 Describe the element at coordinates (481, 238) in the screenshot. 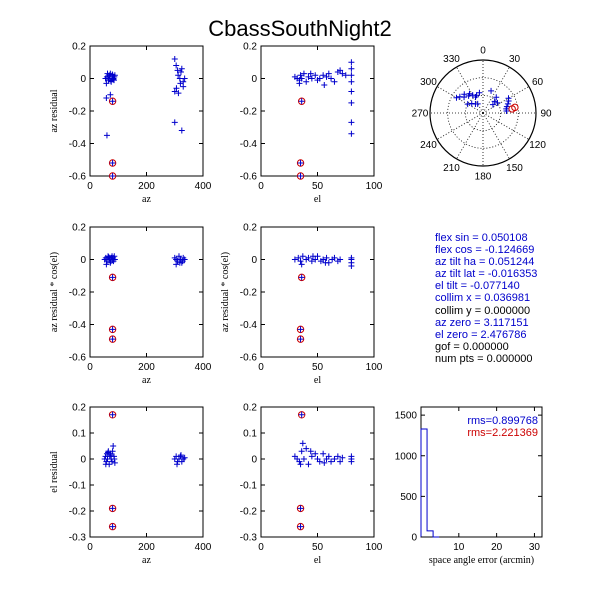

I see `param-flex-sin: flex sin = 0.050108` at that location.